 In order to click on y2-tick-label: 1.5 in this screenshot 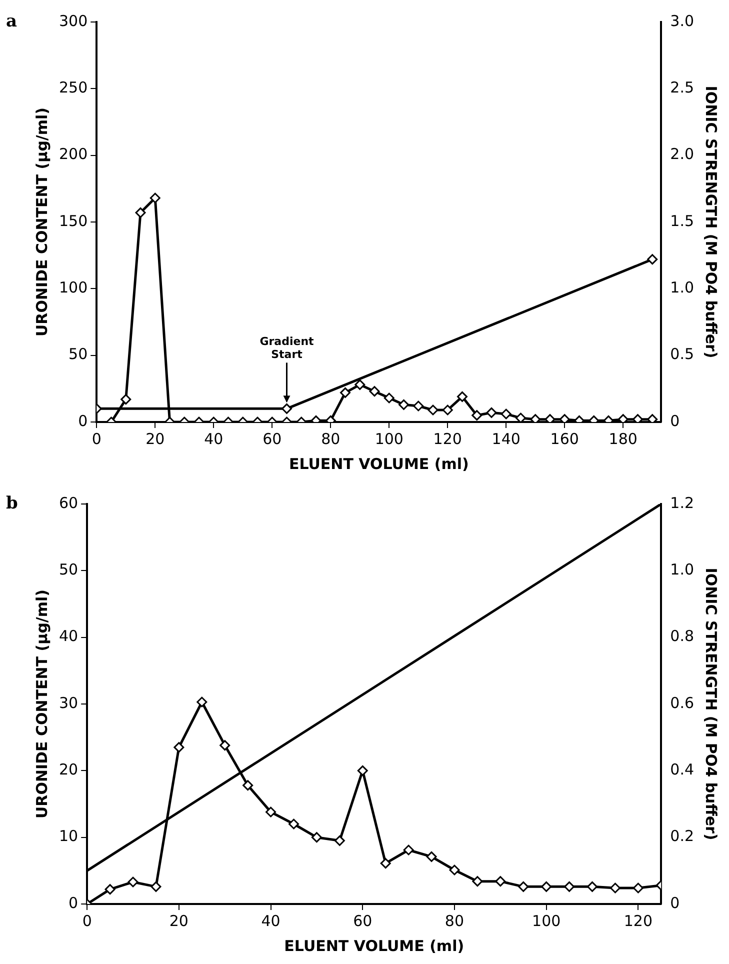, I will do `click(682, 221)`.